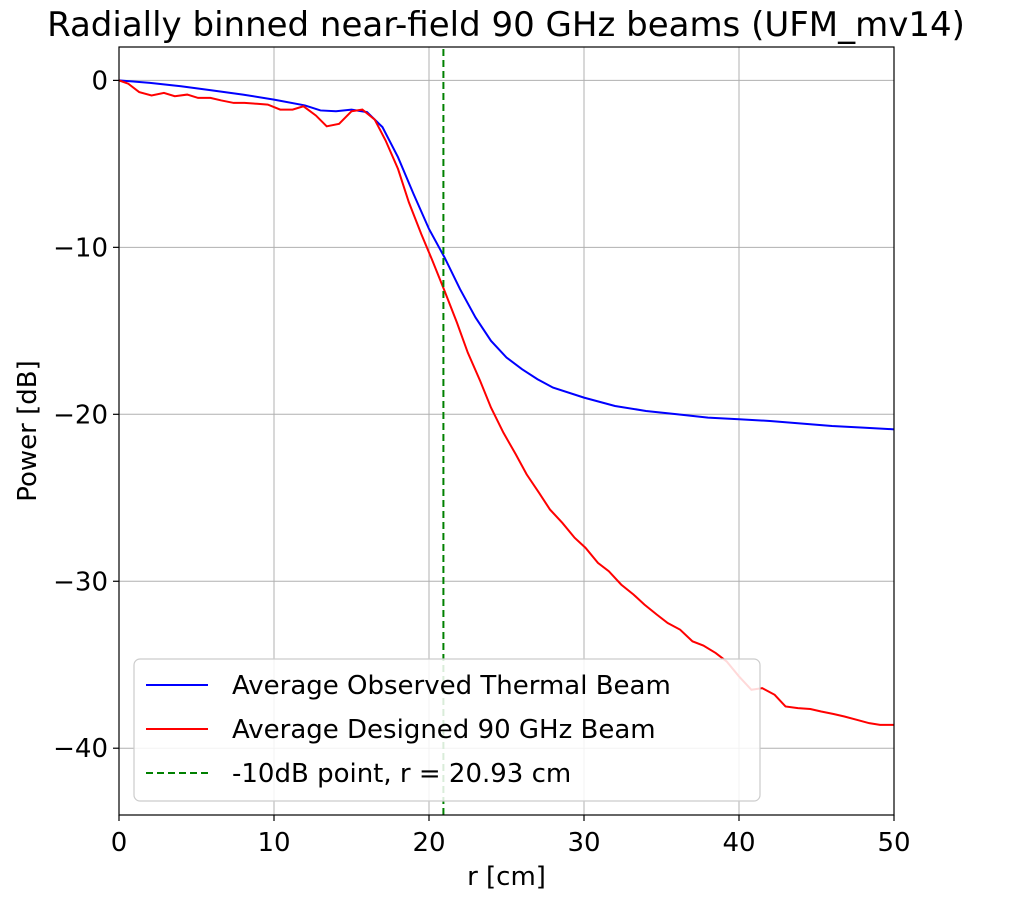  What do you see at coordinates (506, 877) in the screenshot?
I see `x-axis-label: r [cm]` at bounding box center [506, 877].